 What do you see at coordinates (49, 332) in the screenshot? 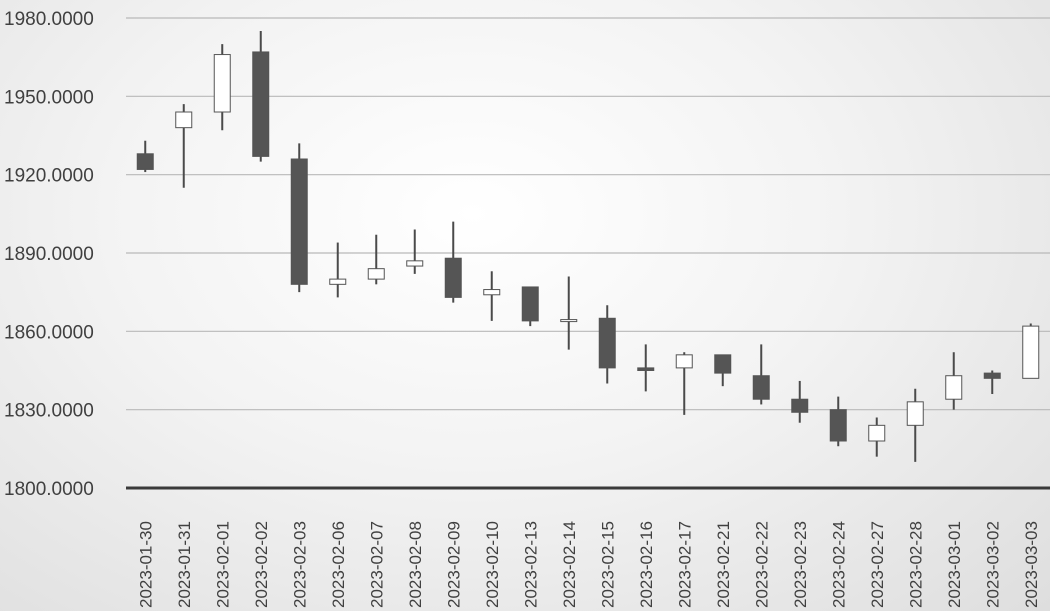
I see `y-tick-label: 1860.0000` at bounding box center [49, 332].